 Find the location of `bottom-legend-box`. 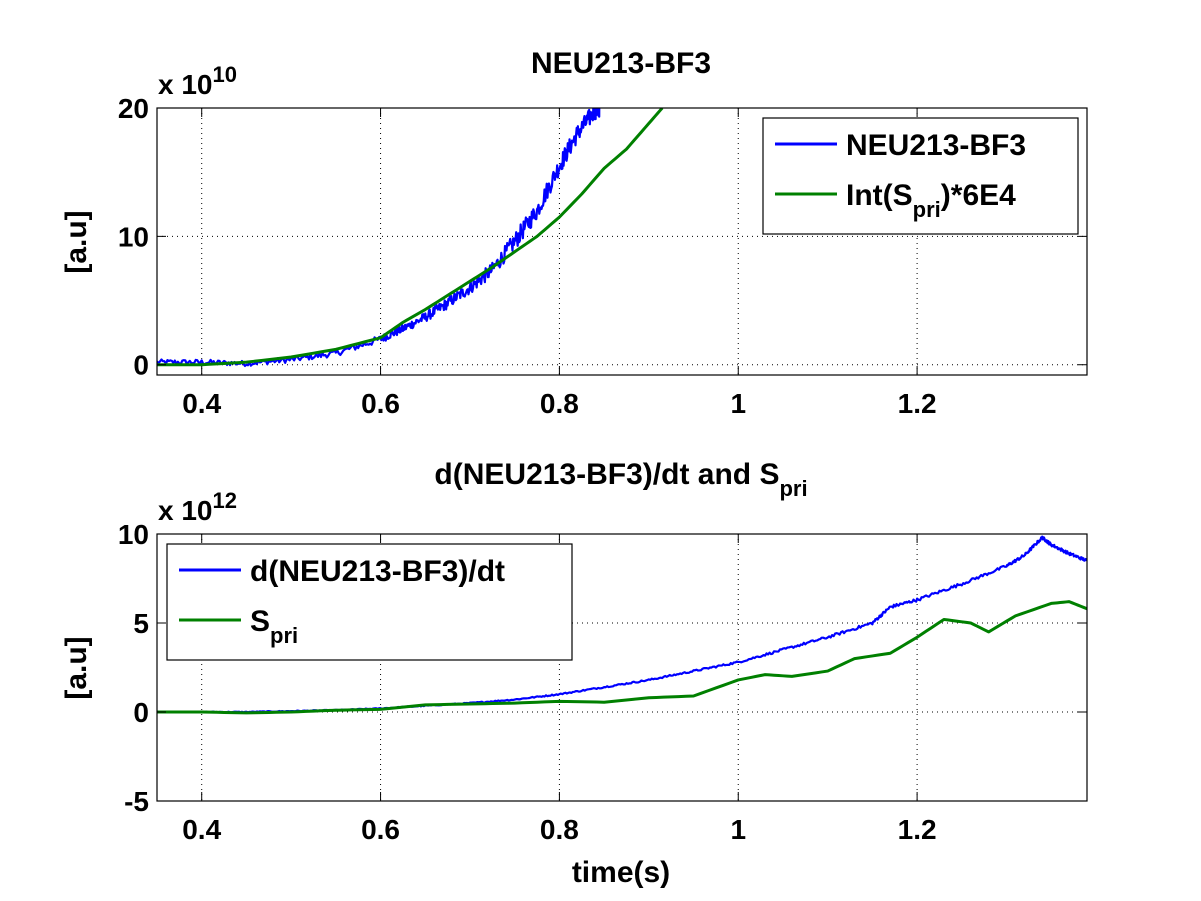

bottom-legend-box is located at coordinates (369, 602).